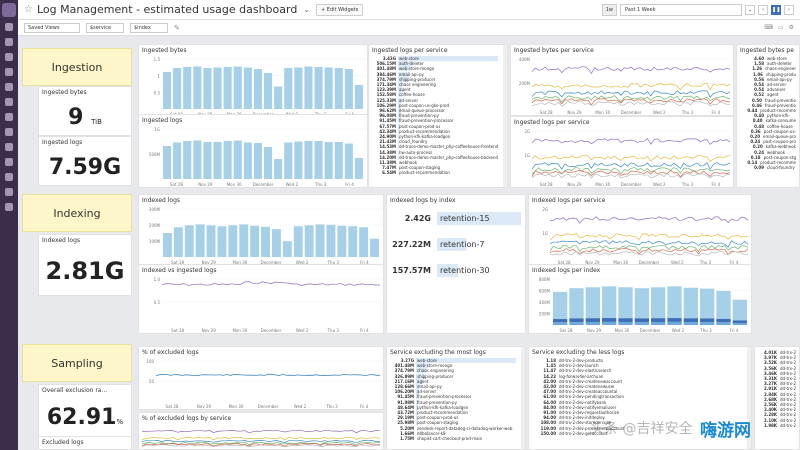  What do you see at coordinates (438, 121) in the screenshot?
I see `list-item: 91.45M fraud-prevention-processor` at bounding box center [438, 121].